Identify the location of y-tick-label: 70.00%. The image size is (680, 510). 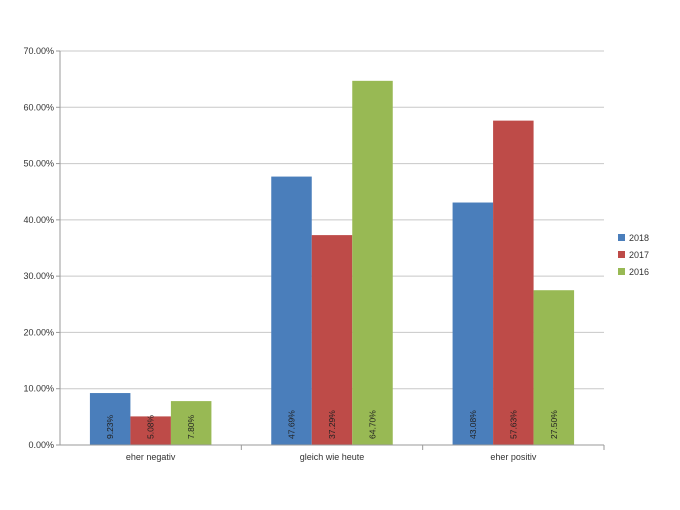
(38, 51).